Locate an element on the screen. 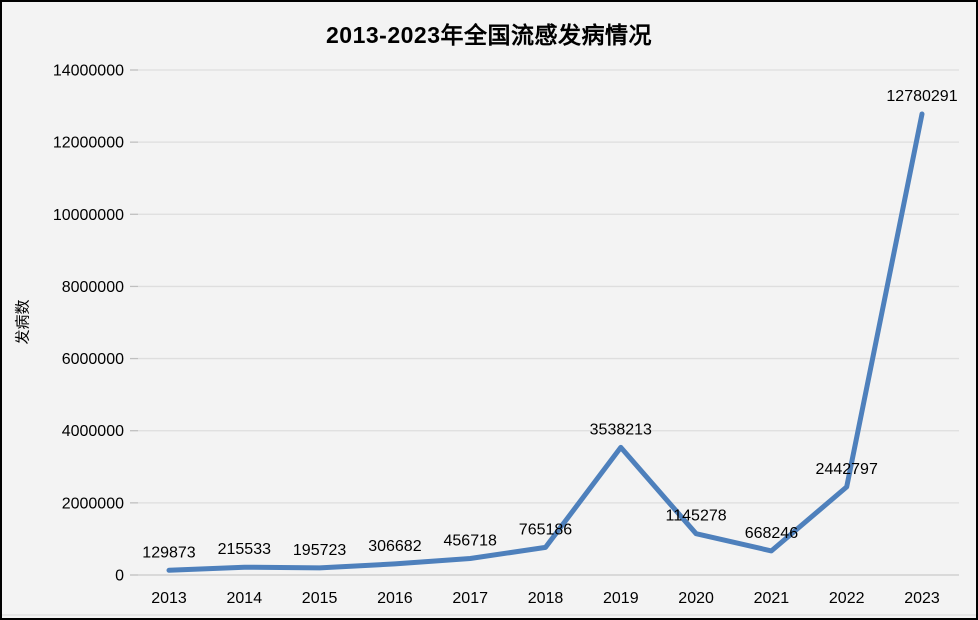  y-tick-label: 8000000 is located at coordinates (93, 287).